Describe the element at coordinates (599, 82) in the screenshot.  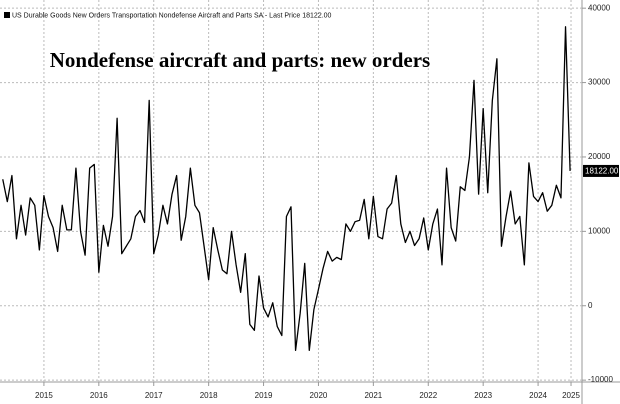
I see `y-tick-label: 30000` at that location.